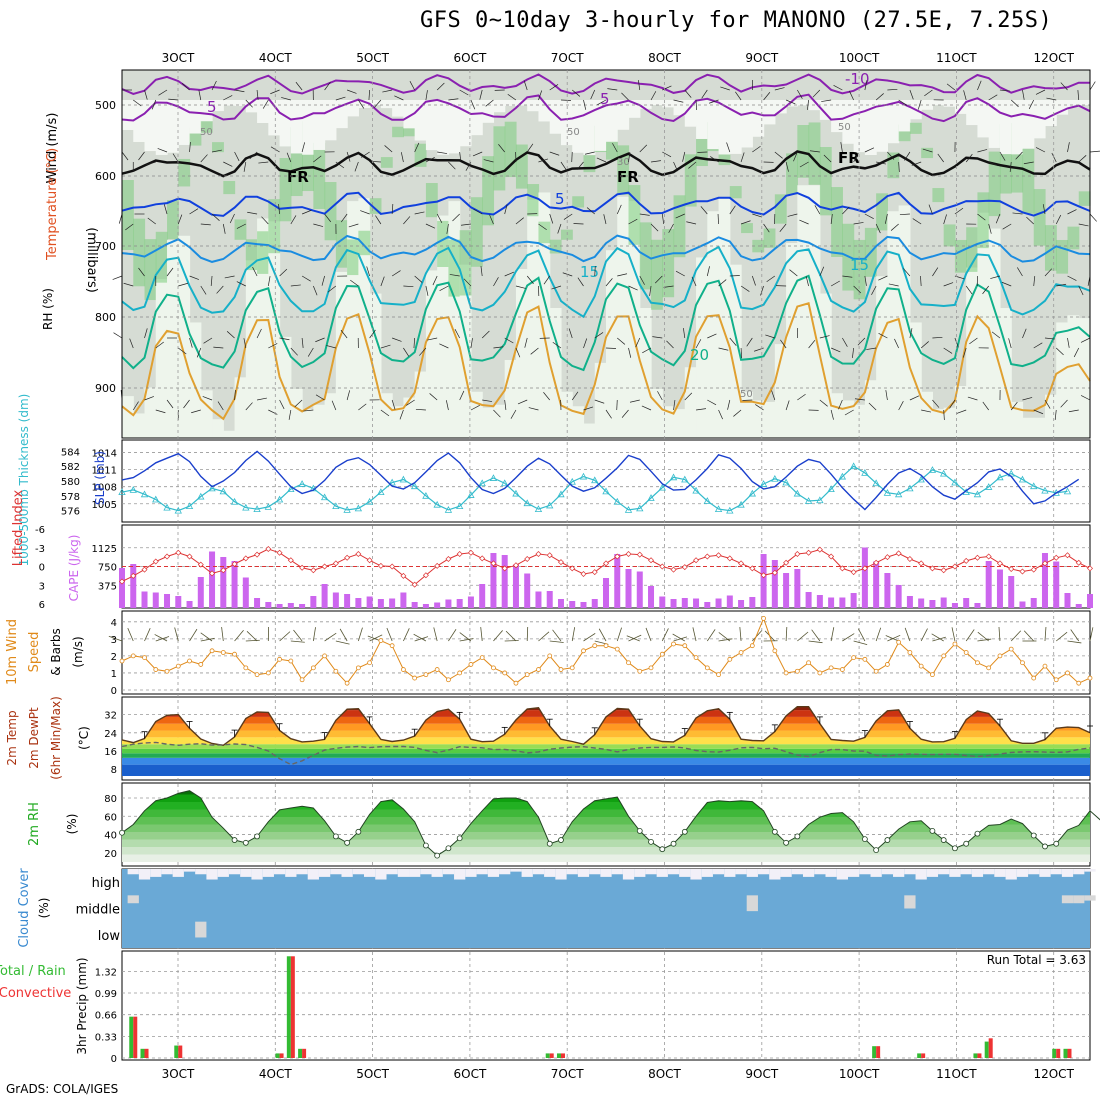 This screenshot has width=1100, height=1100. What do you see at coordinates (74, 568) in the screenshot?
I see `ylabel-cape: CAPE (J/kg)` at bounding box center [74, 568].